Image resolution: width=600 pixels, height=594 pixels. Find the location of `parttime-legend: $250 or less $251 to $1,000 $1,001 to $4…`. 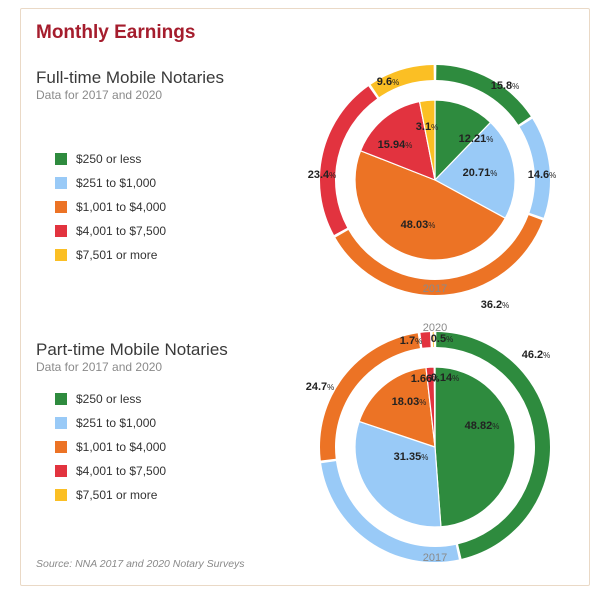

parttime-legend: $250 or less $251 to $1,000 $1,001 to $4… is located at coordinates (110, 447).